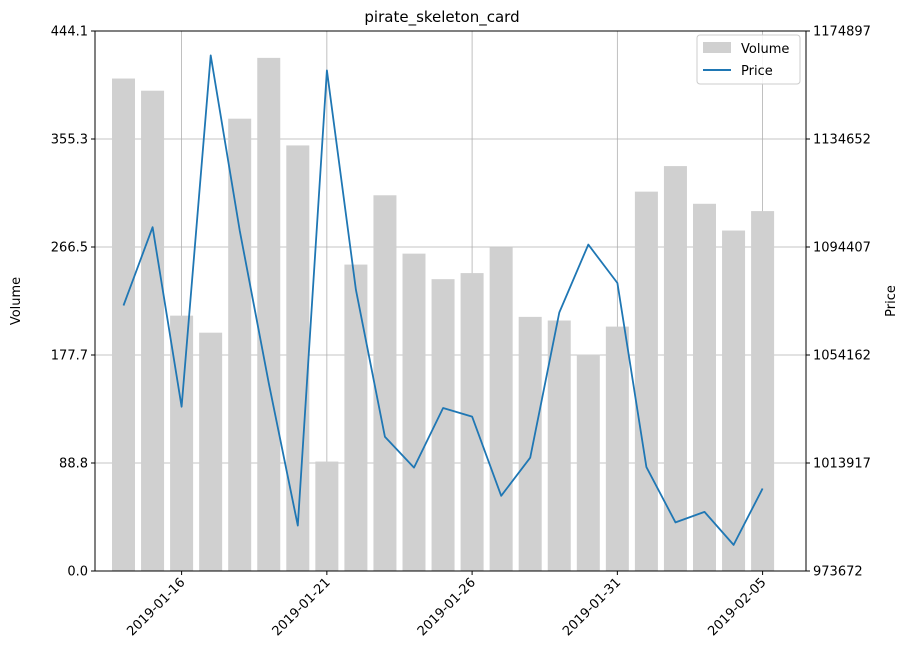 The image size is (907, 657). I want to click on y-tick-label-left: 444.1, so click(69, 32).